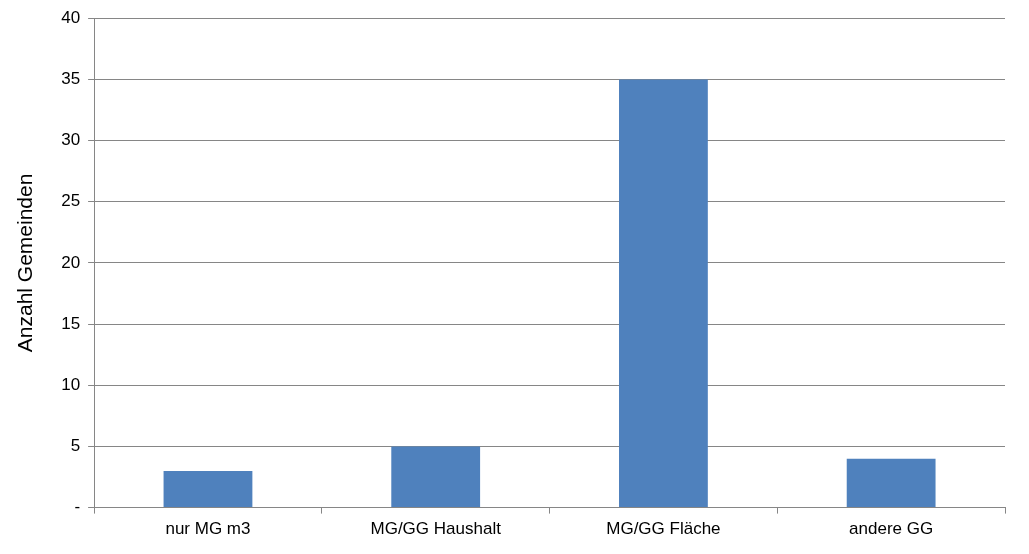 This screenshot has width=1029, height=554. Describe the element at coordinates (71, 79) in the screenshot. I see `y-tick-label: 35` at that location.